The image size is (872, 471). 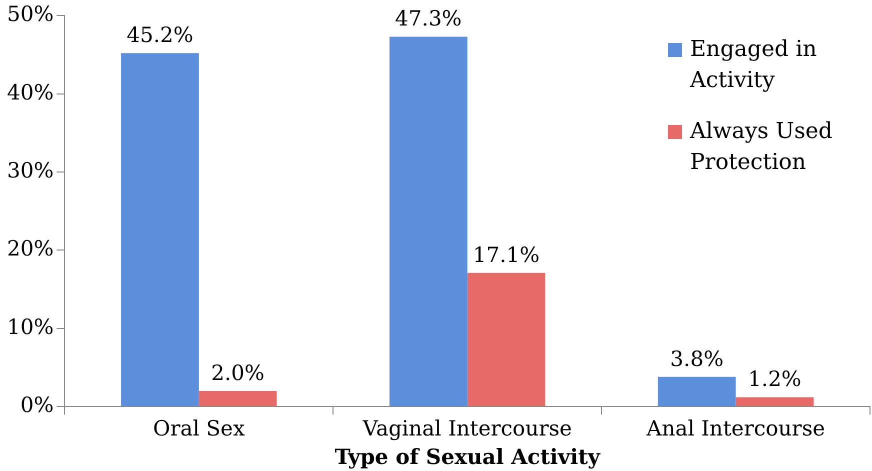 What do you see at coordinates (30, 92) in the screenshot?
I see `y-tick-label: 40%` at bounding box center [30, 92].